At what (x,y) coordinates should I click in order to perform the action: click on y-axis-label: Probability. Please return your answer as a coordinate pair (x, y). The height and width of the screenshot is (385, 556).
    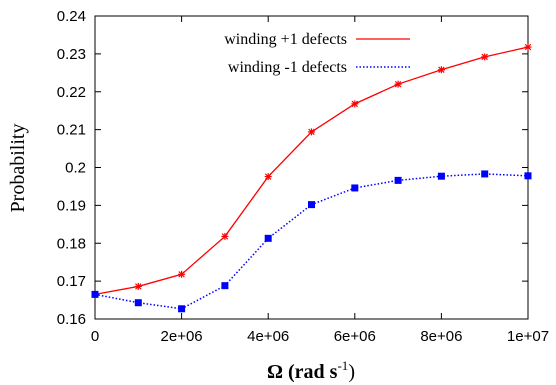
    Looking at the image, I should click on (18, 168).